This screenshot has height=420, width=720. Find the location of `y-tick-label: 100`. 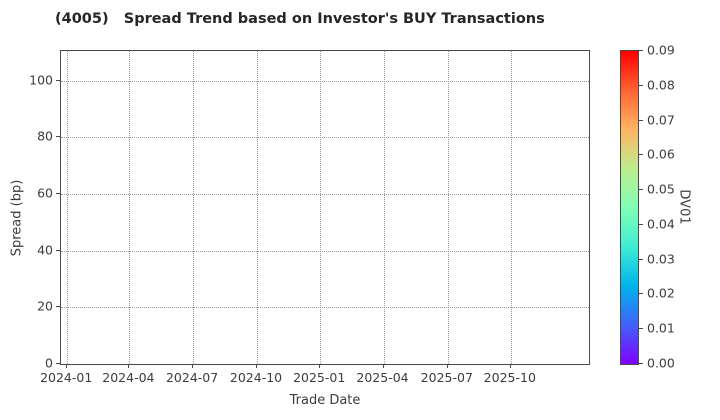

y-tick-label: 100 is located at coordinates (41, 80).